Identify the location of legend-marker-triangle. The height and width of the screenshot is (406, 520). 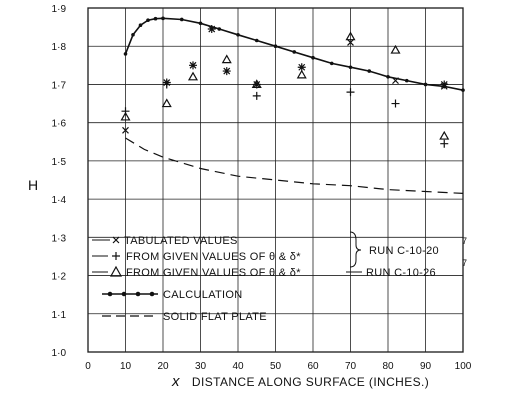
(116, 271).